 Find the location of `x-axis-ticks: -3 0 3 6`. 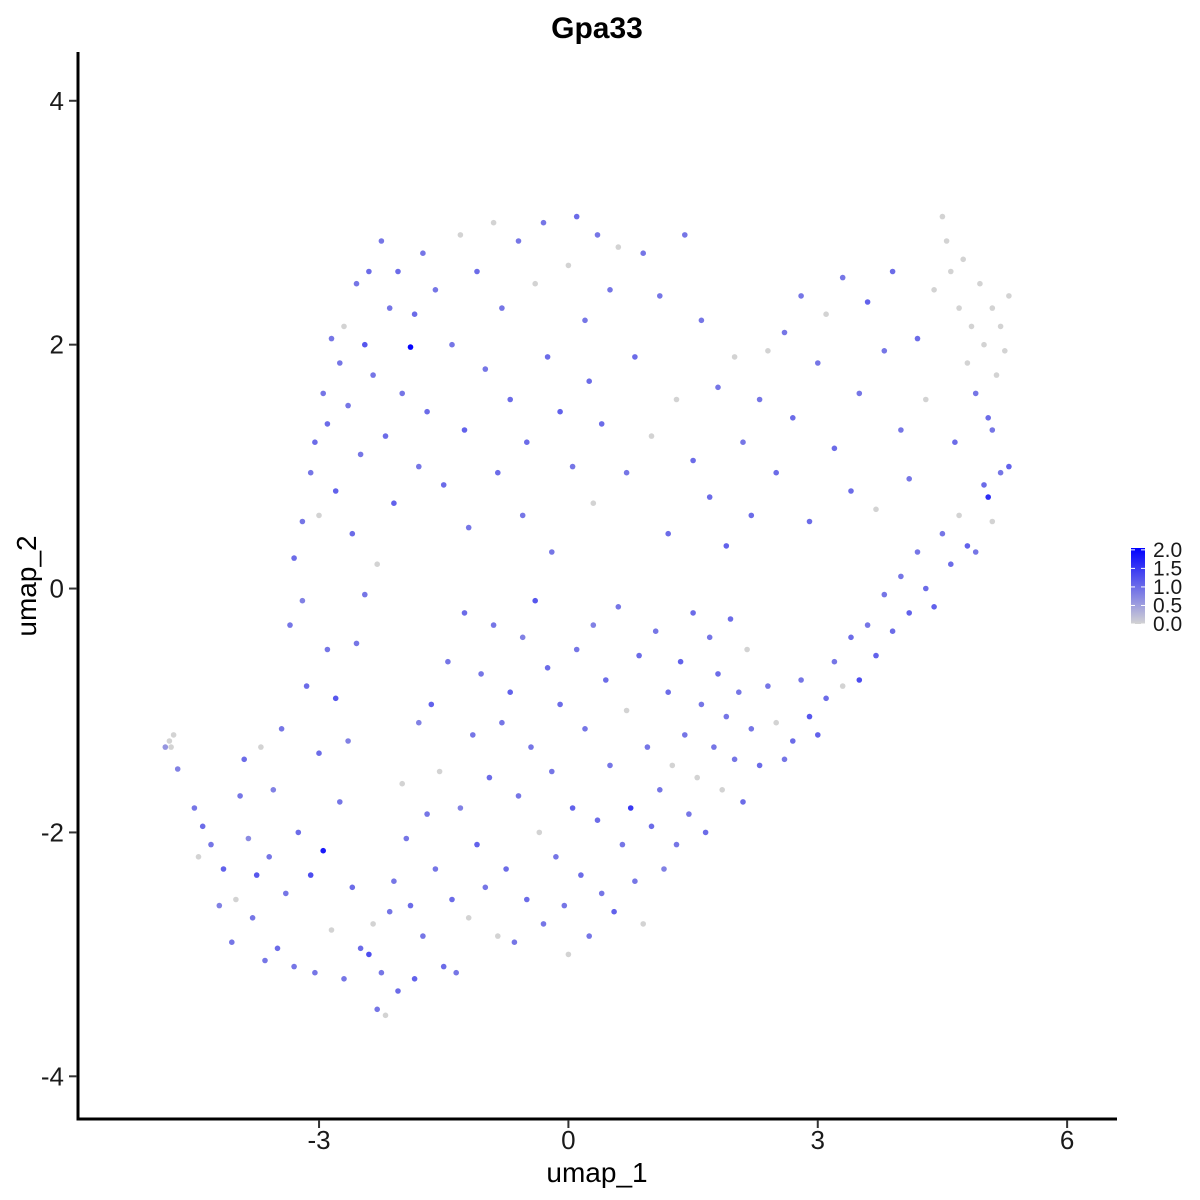

x-axis-ticks: -3 0 3 6 is located at coordinates (690, 1137).